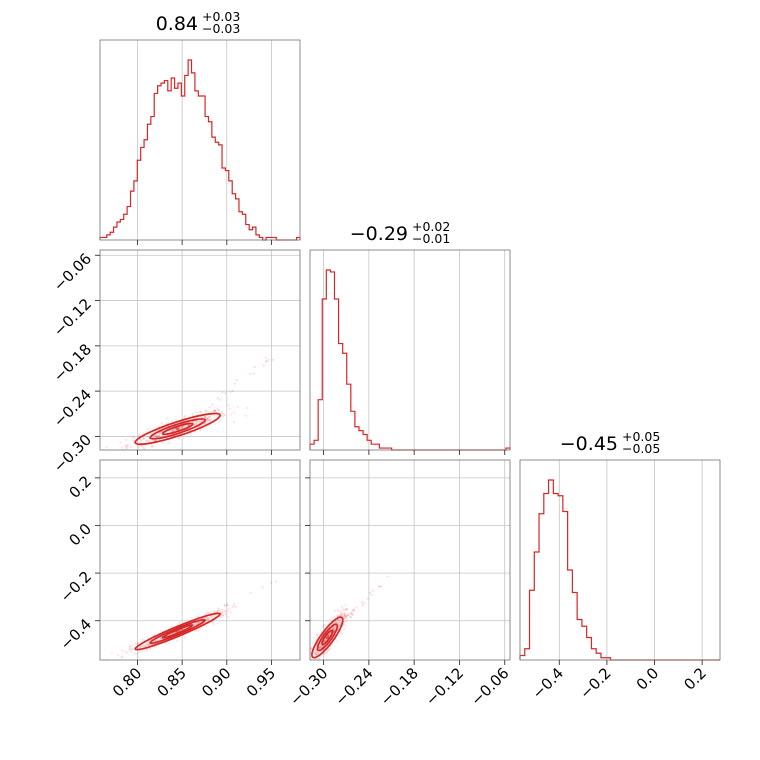  Describe the element at coordinates (72, 453) in the screenshot. I see `y-tick-label: −0.30` at that location.